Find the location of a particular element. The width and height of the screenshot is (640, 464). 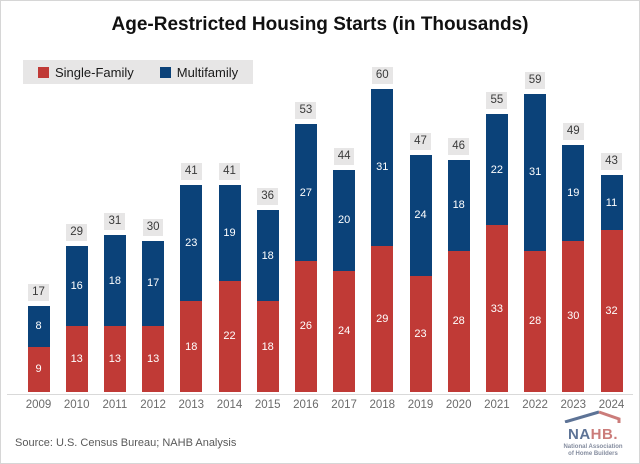

x-axis-label: 2011 is located at coordinates (115, 405).